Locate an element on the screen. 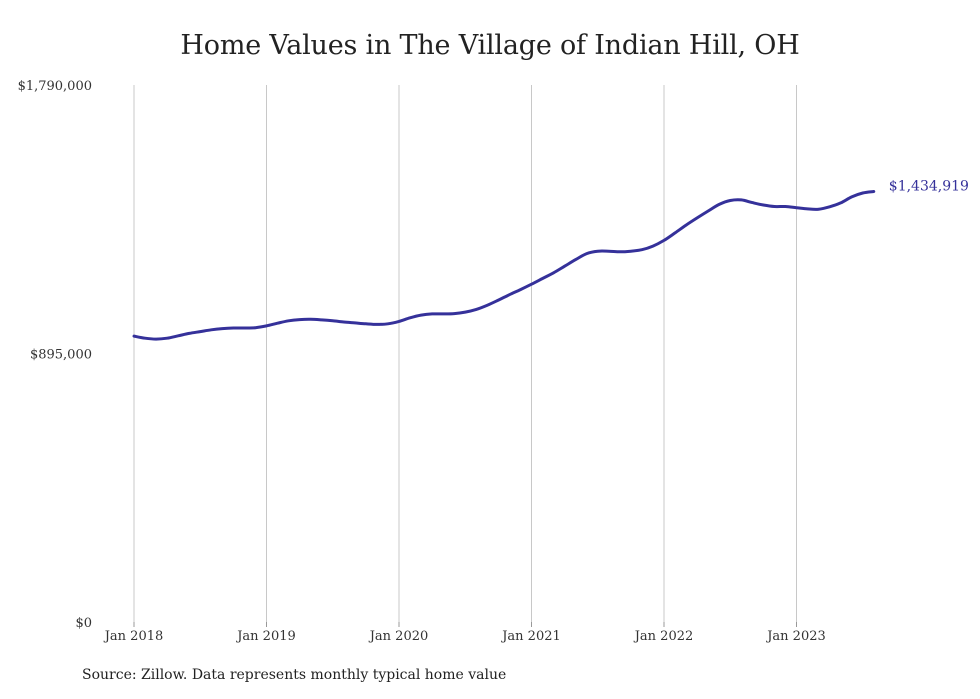 The height and width of the screenshot is (699, 980). y-tick-label: $895,000 is located at coordinates (61, 355).